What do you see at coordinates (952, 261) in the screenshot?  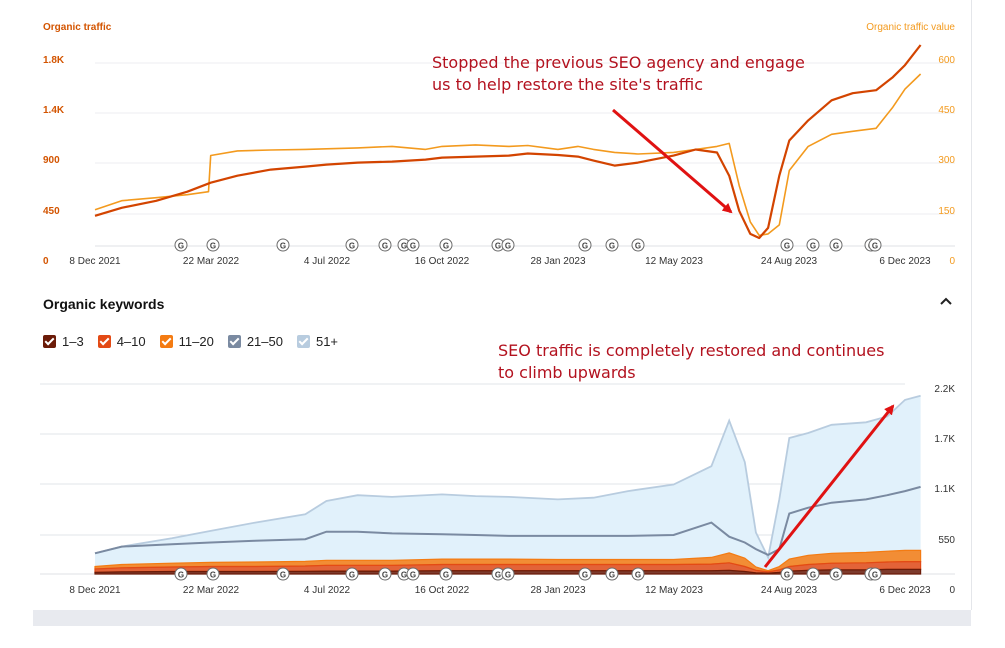 I see `y2-zero-label: 0` at bounding box center [952, 261].